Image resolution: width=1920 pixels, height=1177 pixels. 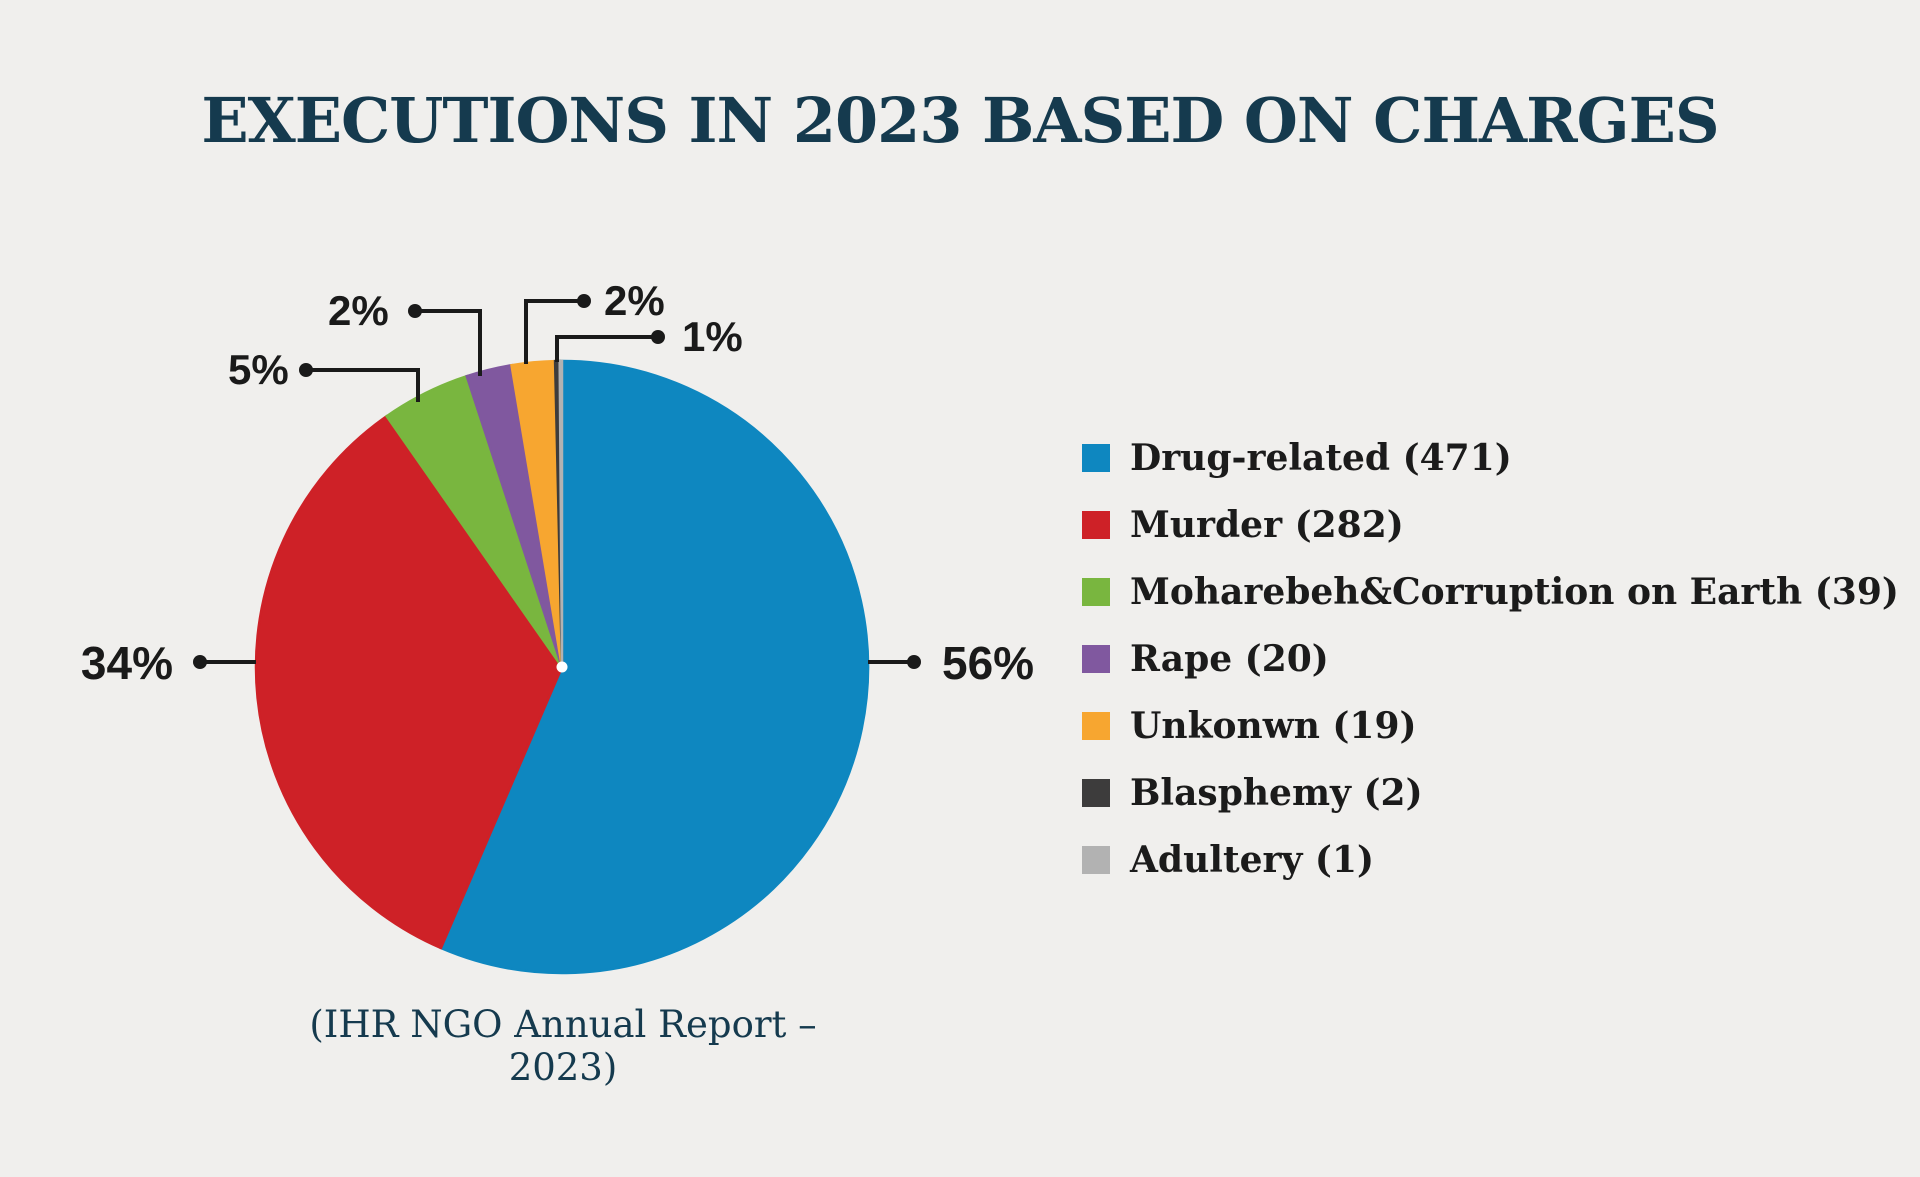 I want to click on pie-slice-rape, so click(x=514, y=515).